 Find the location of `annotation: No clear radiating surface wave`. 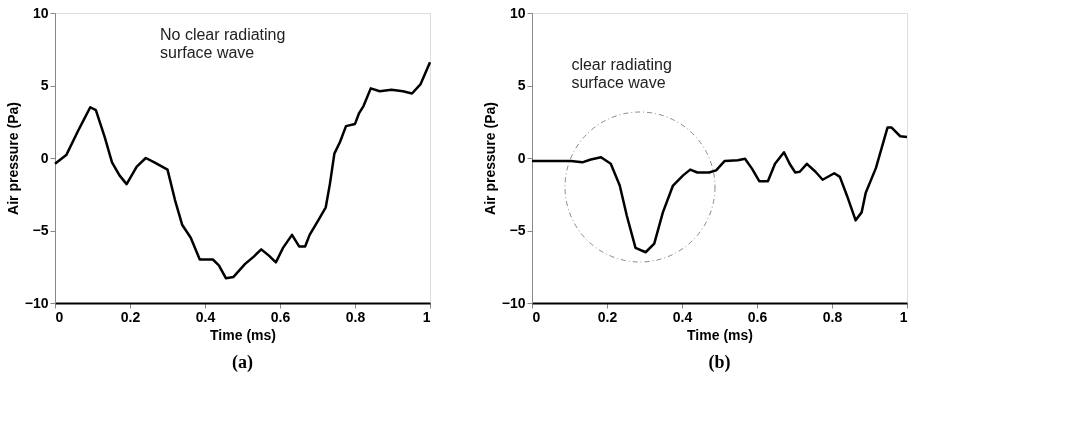

annotation: No clear radiating surface wave is located at coordinates (223, 43).